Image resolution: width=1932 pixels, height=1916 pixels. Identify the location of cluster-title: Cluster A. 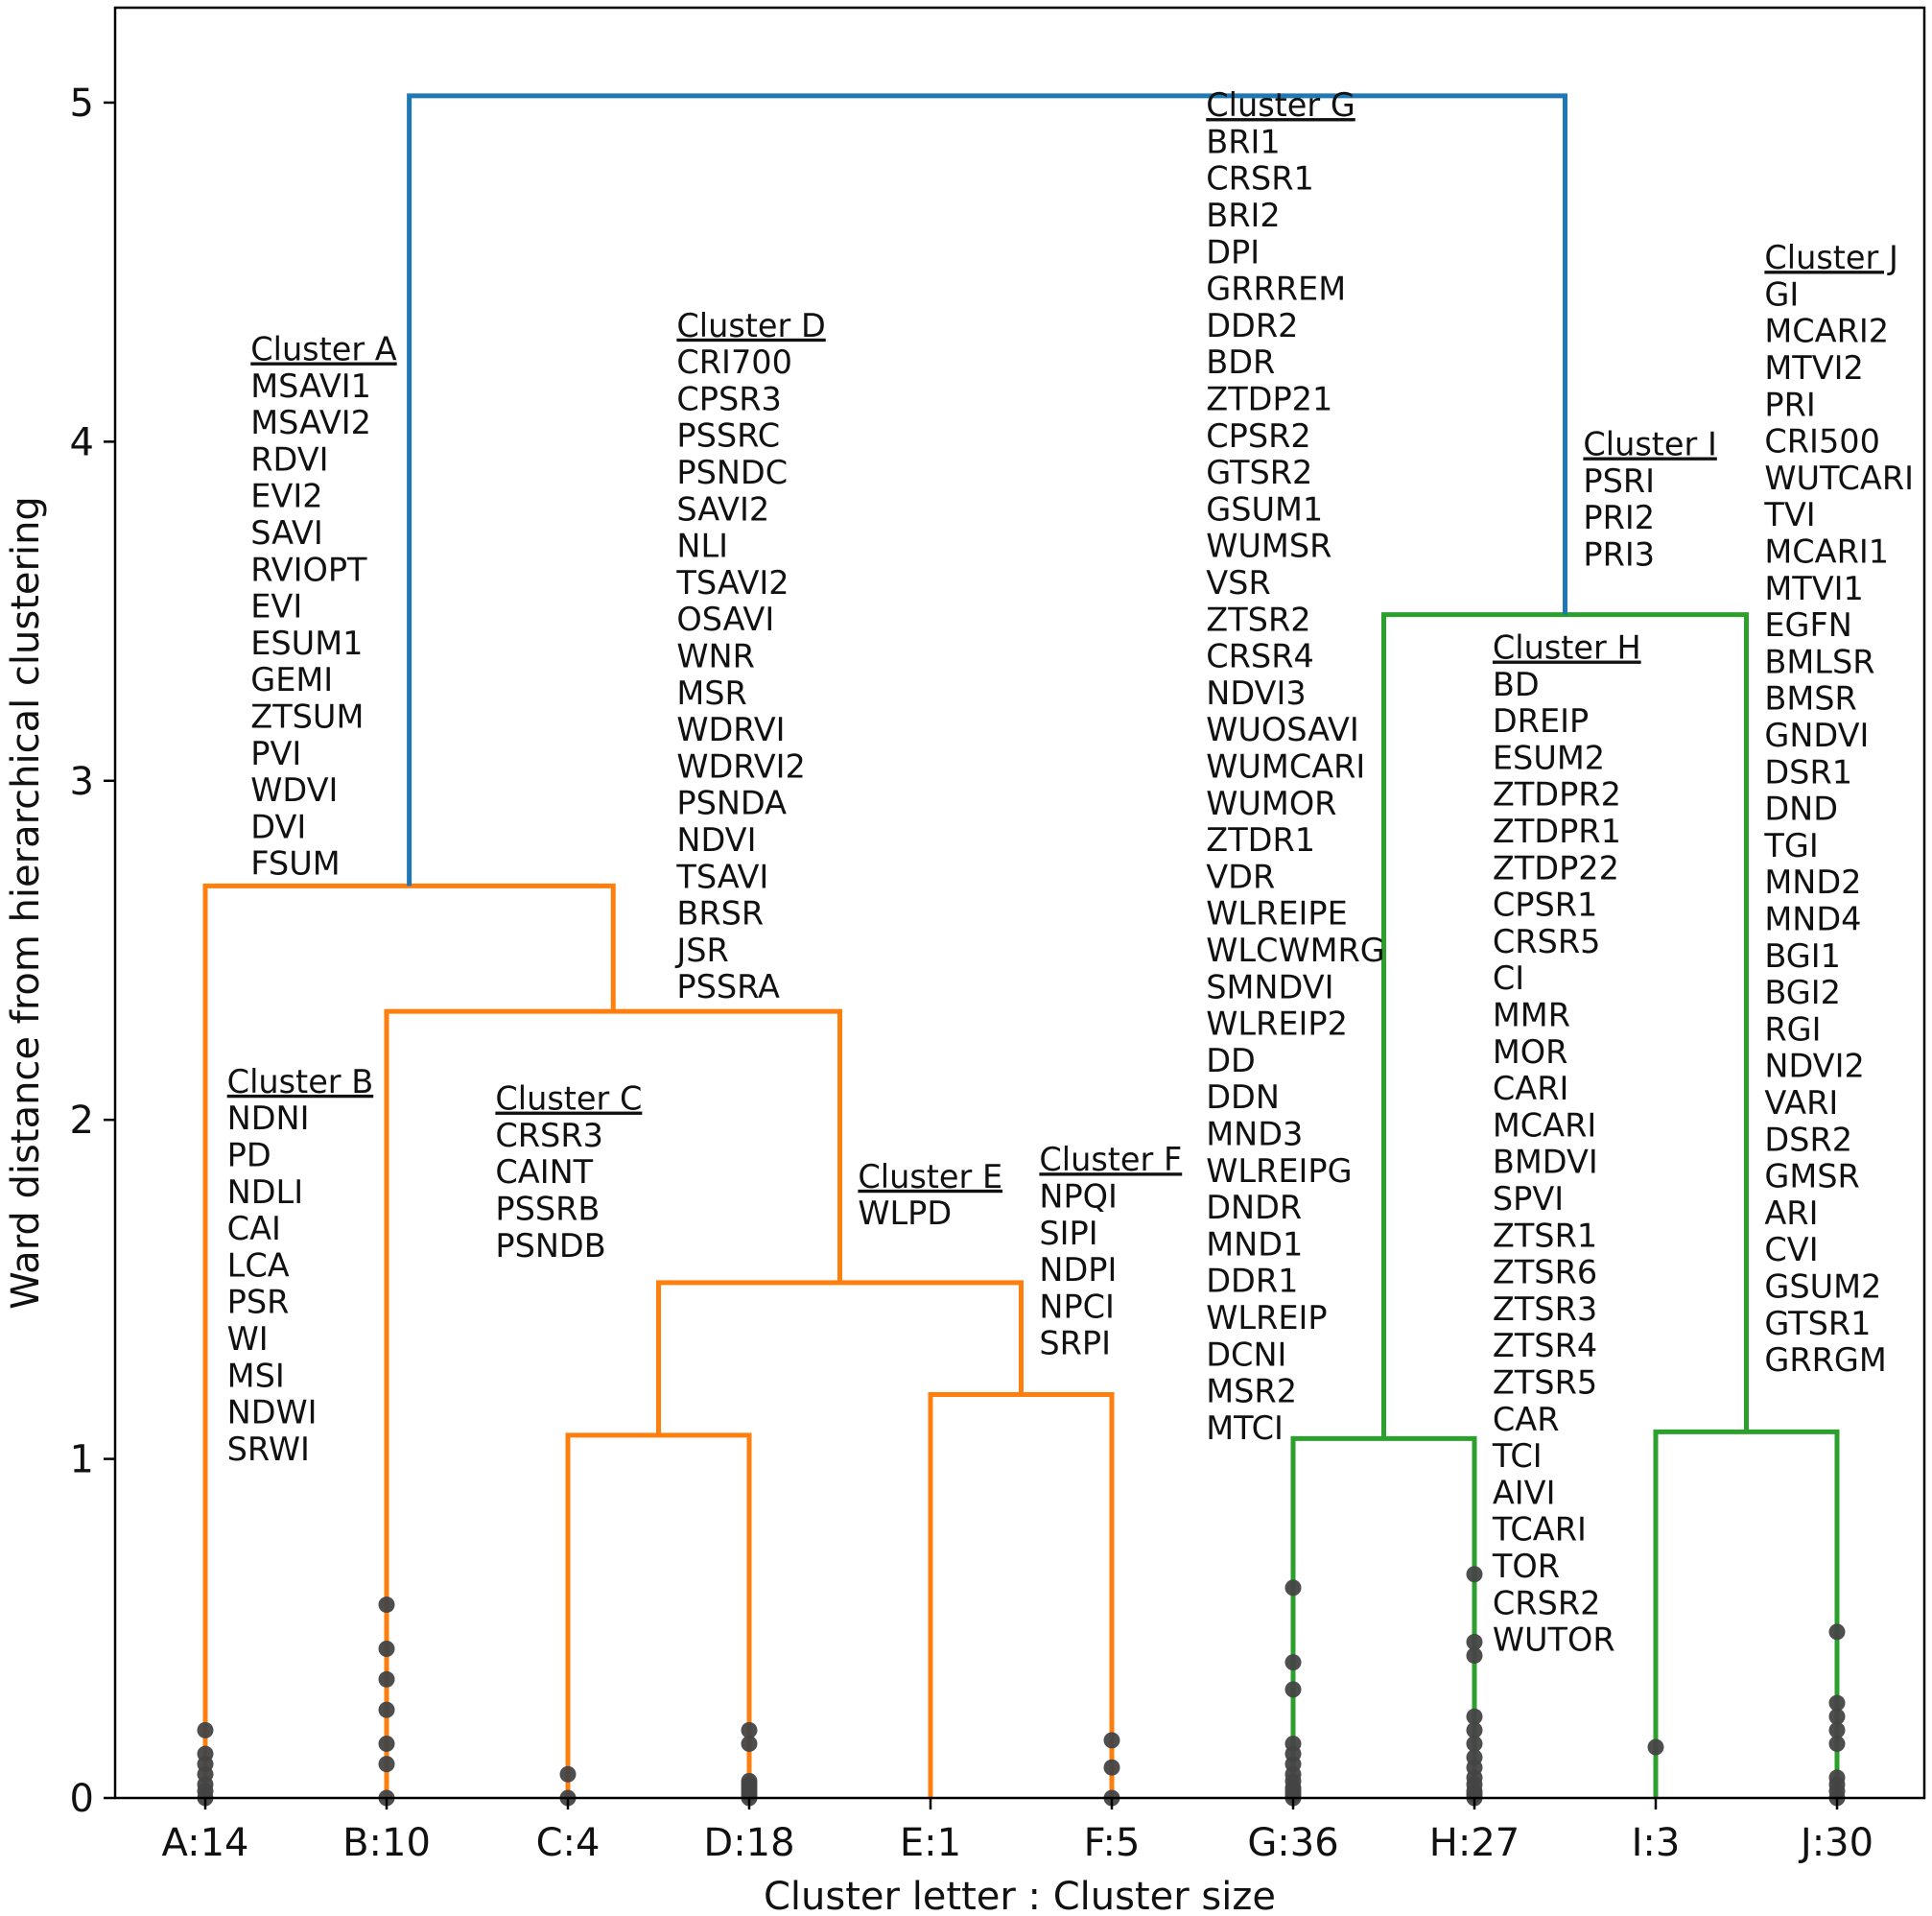
(323, 350).